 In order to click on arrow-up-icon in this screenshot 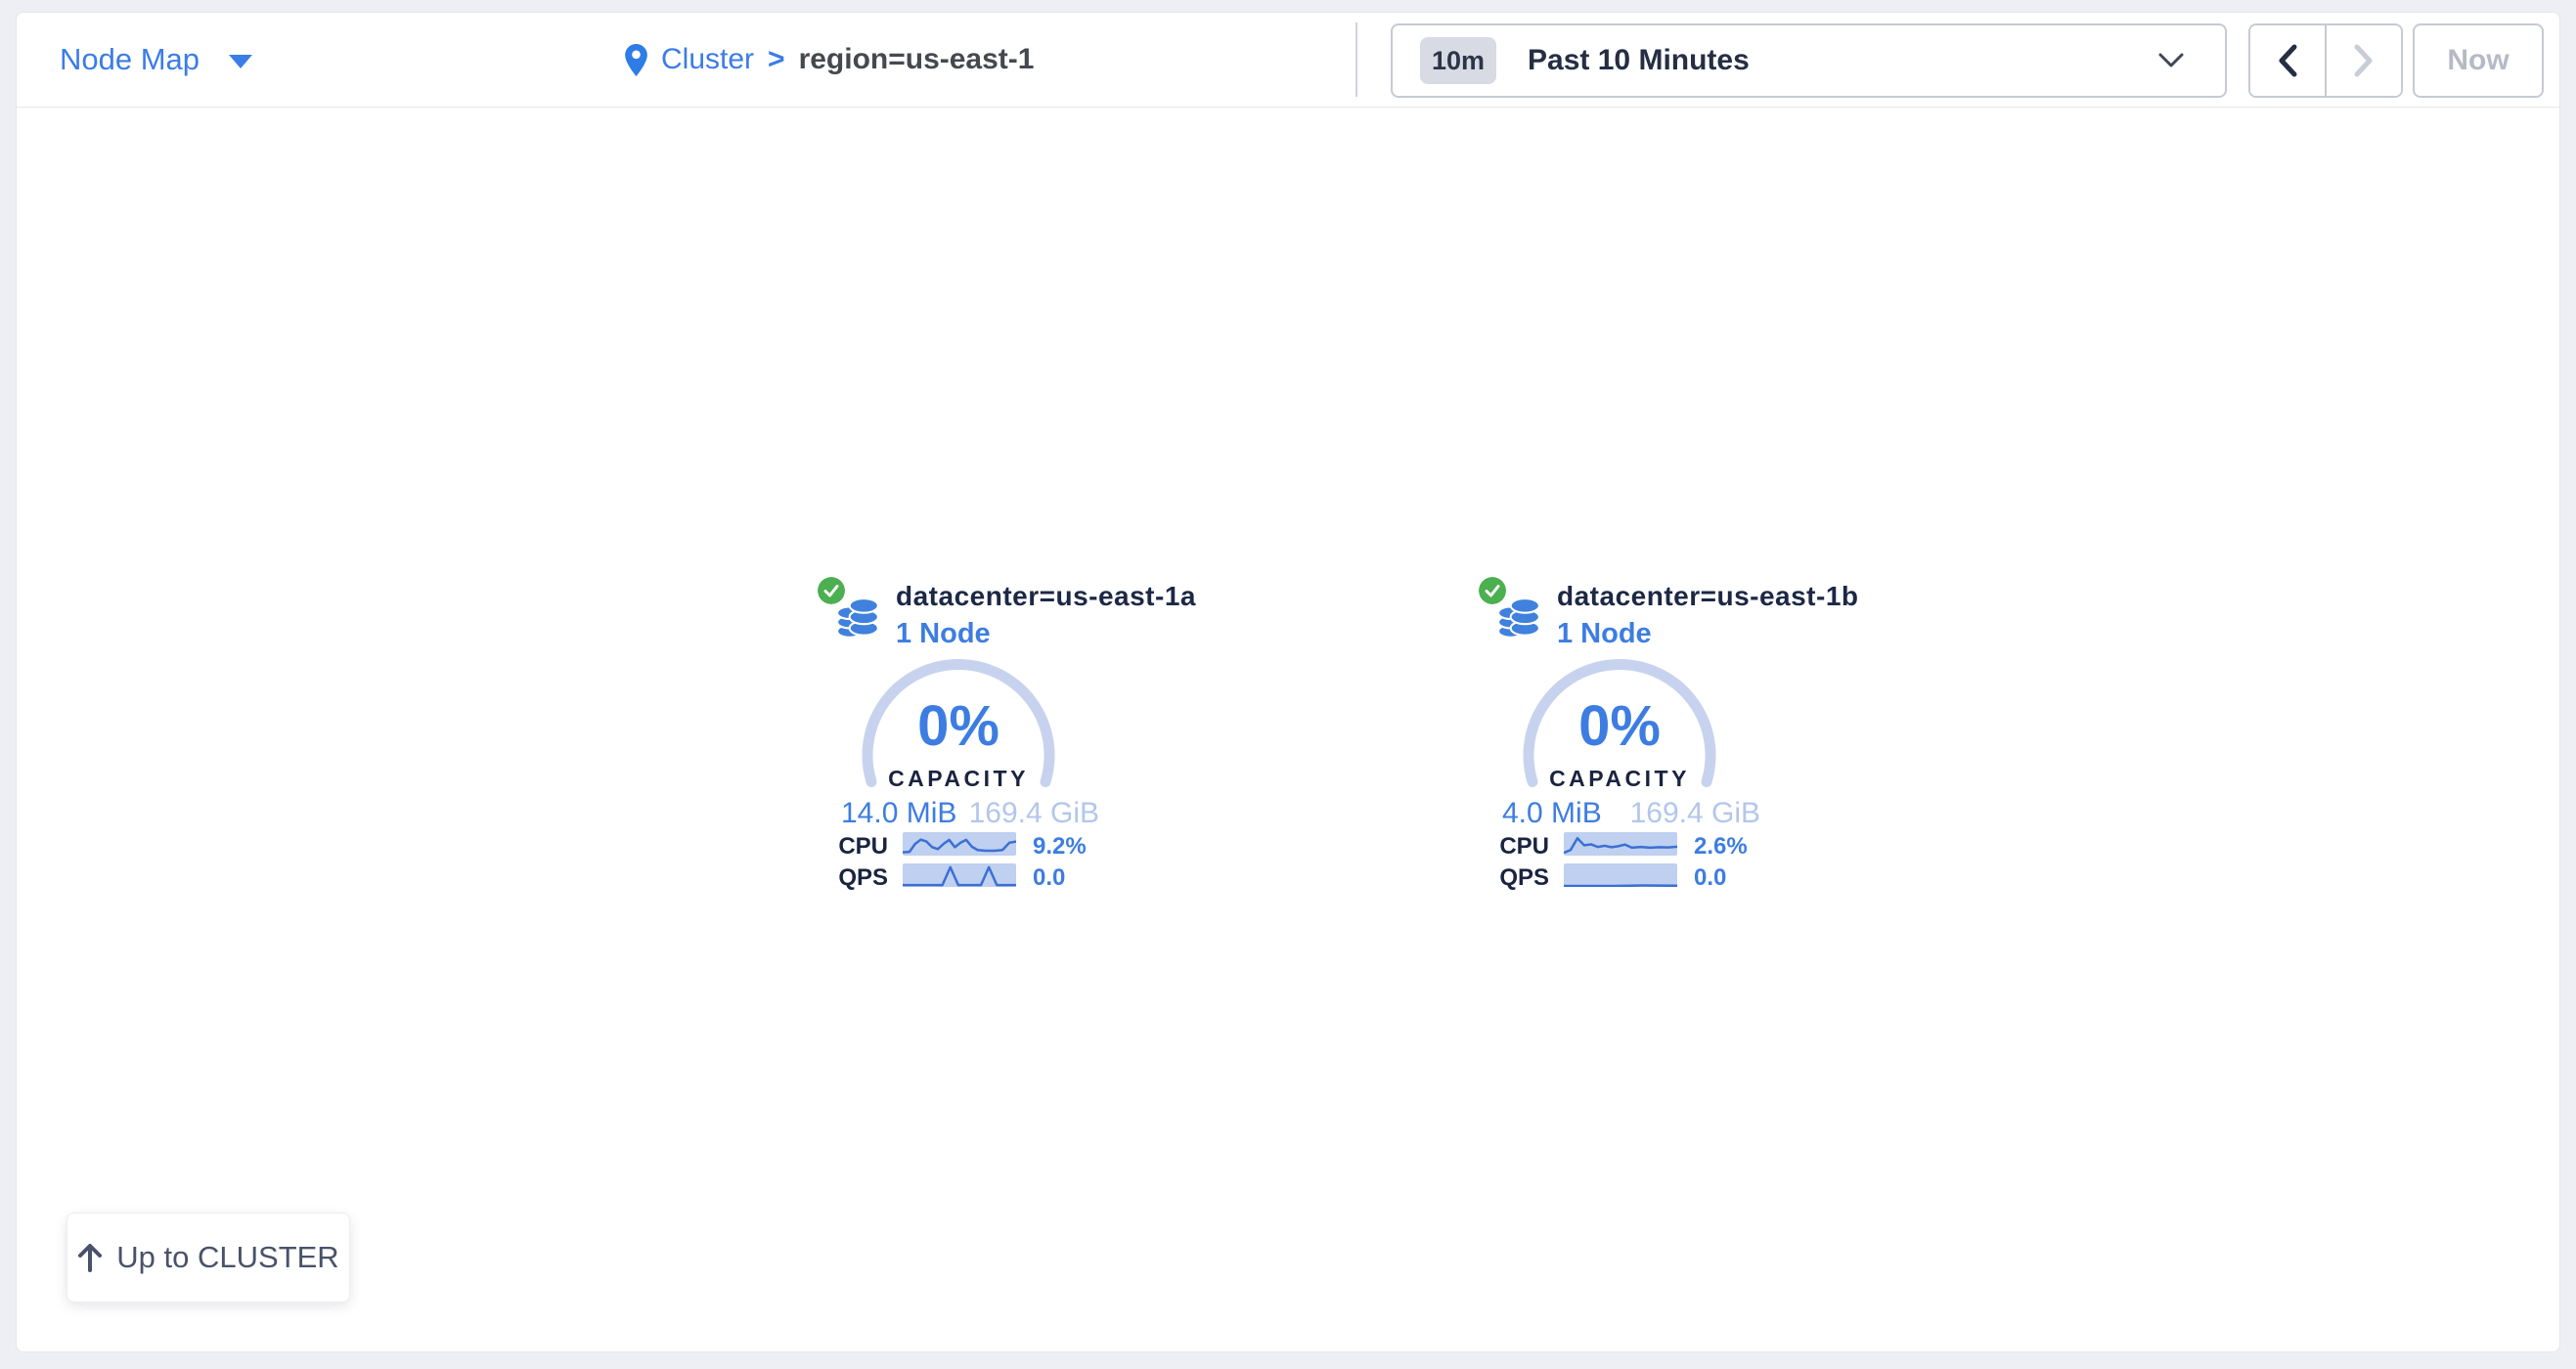, I will do `click(90, 1258)`.